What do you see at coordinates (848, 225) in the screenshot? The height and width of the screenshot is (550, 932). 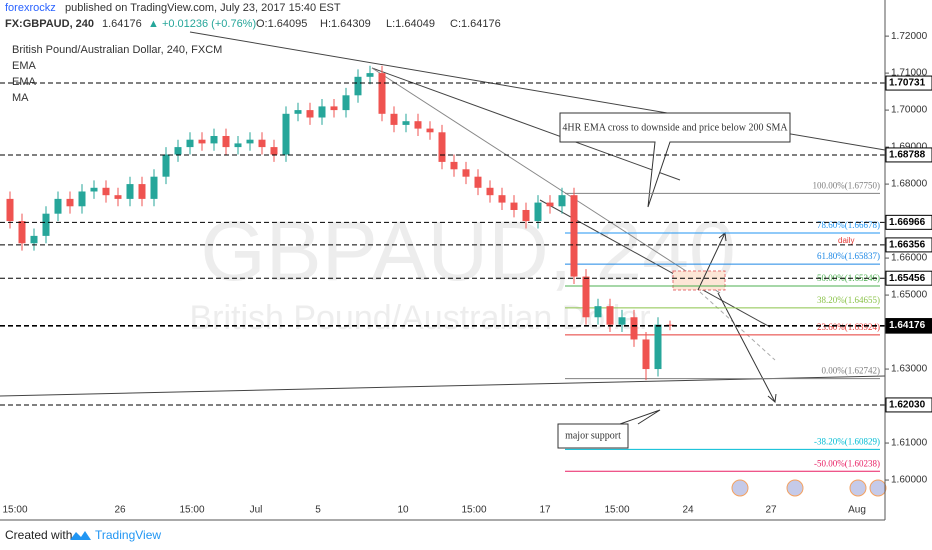 I see `fib-label: 78.60%(1.66678)` at bounding box center [848, 225].